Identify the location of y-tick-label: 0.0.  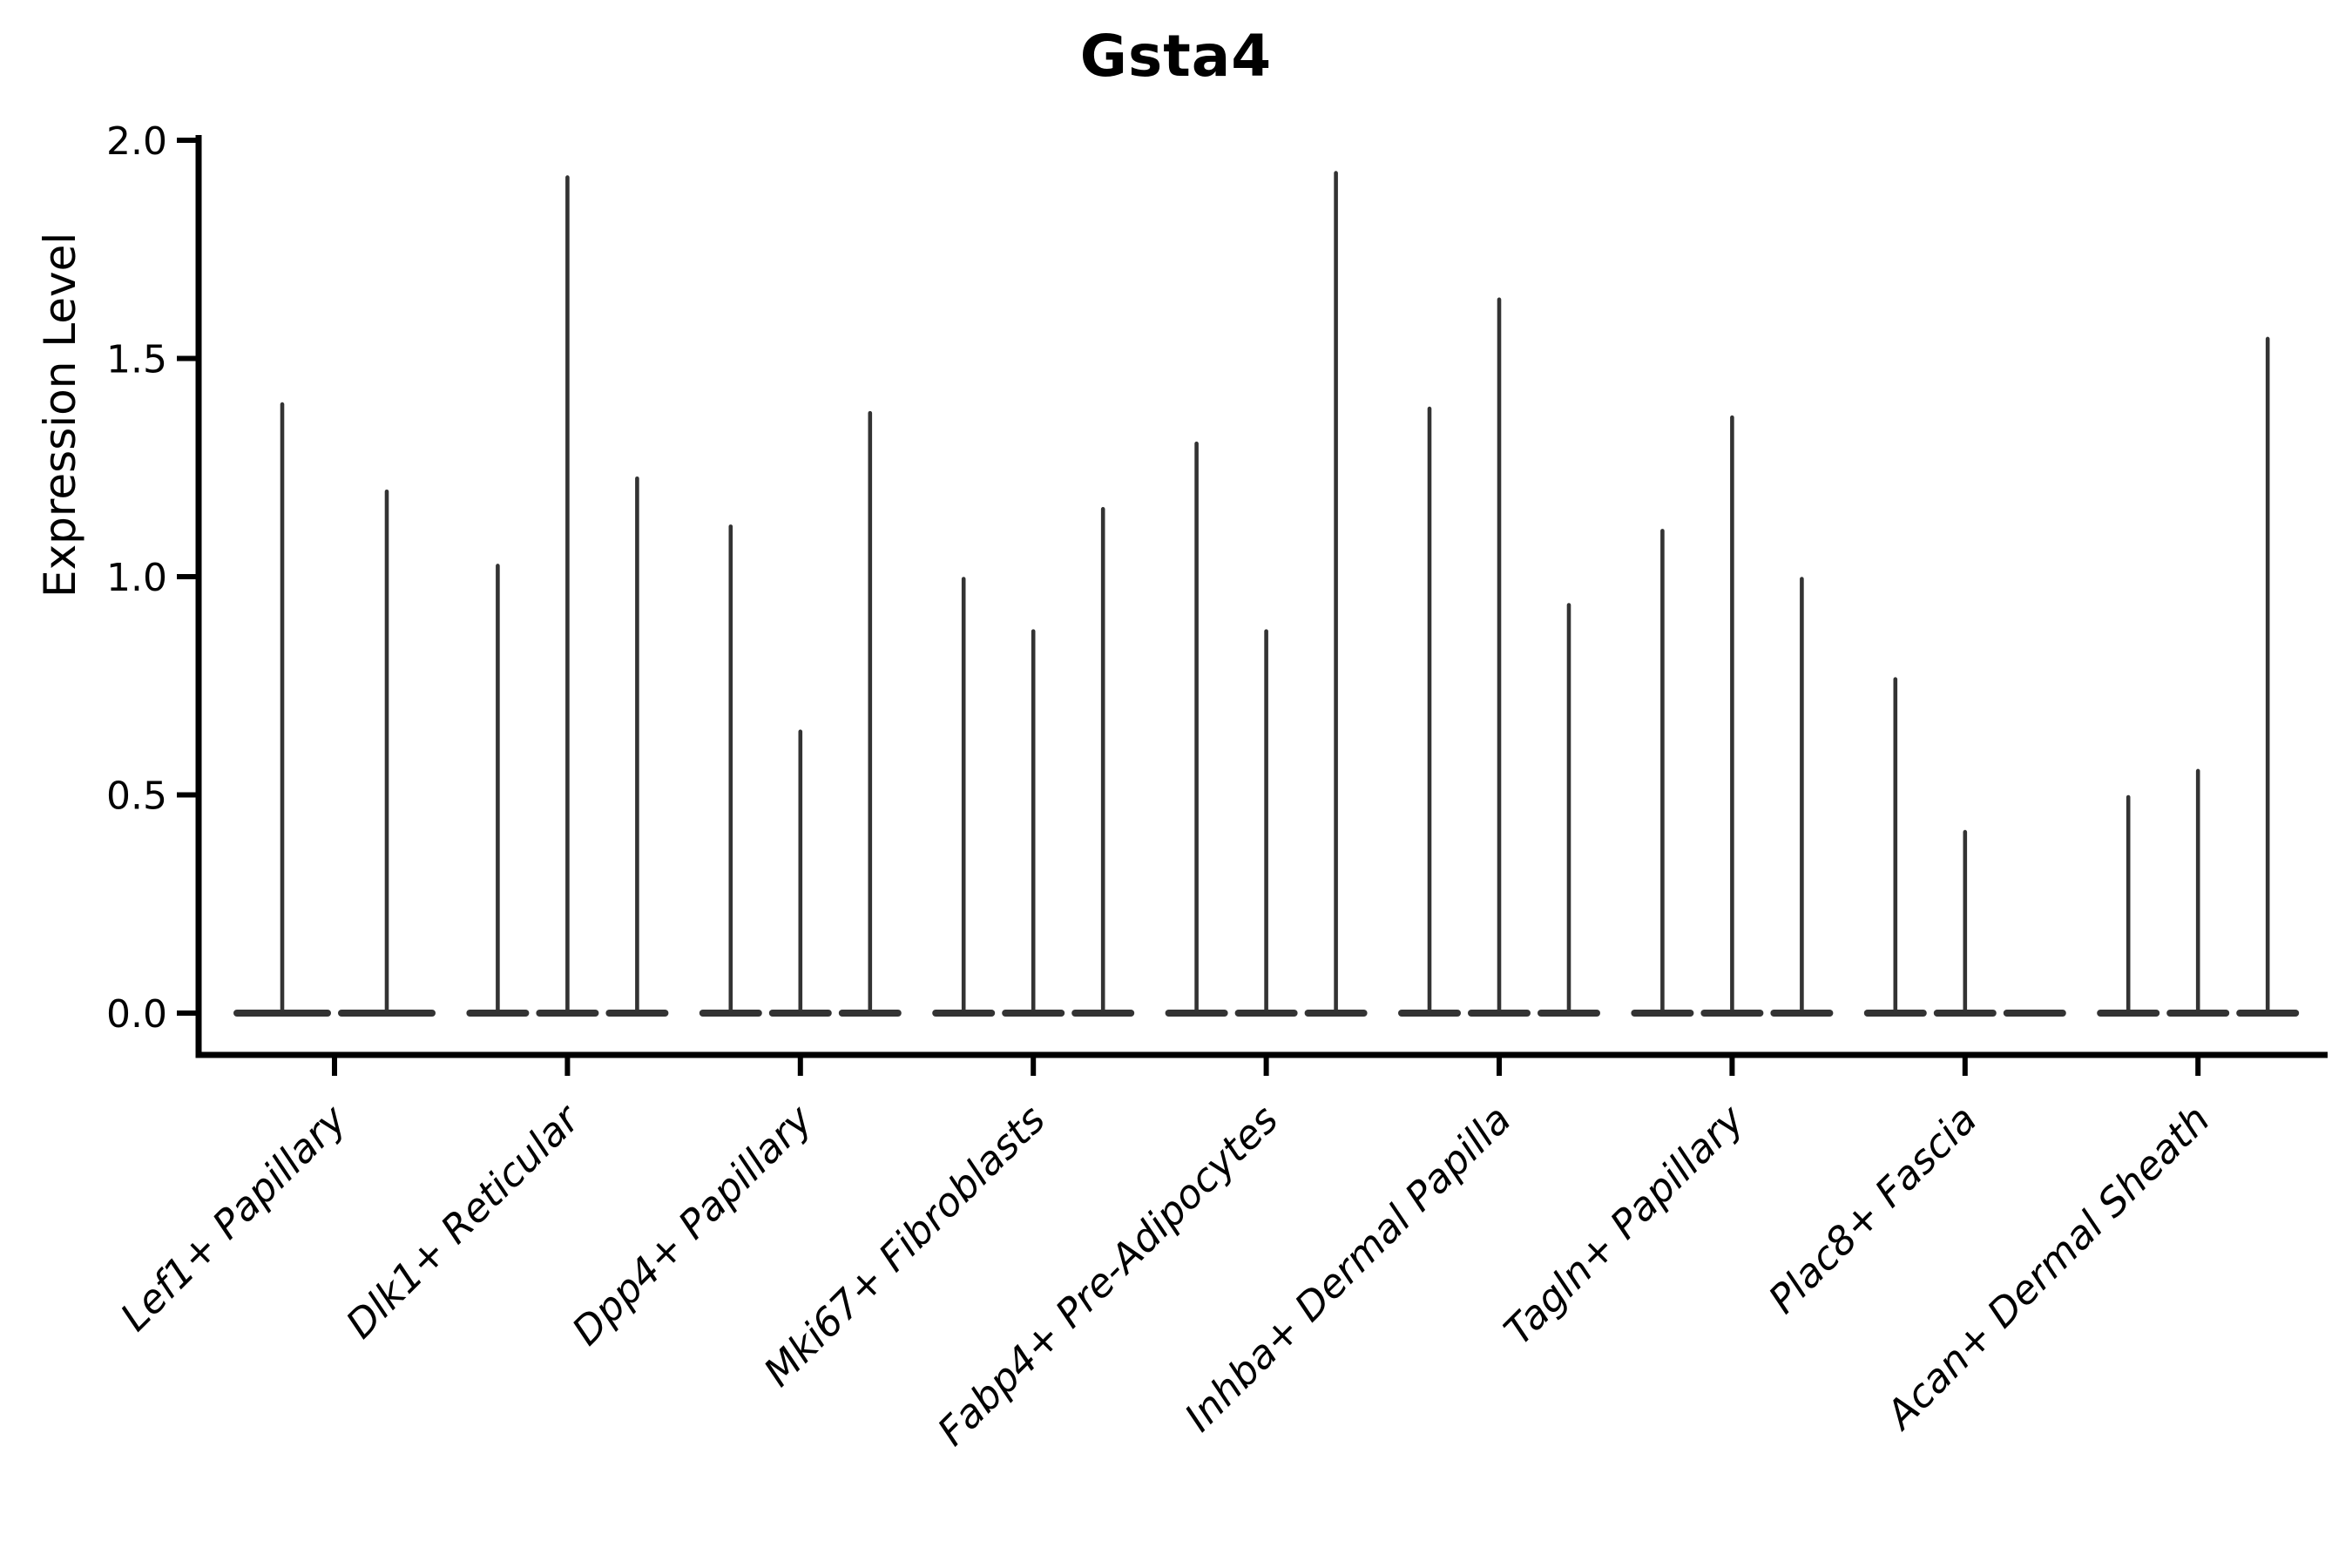
(136, 1014).